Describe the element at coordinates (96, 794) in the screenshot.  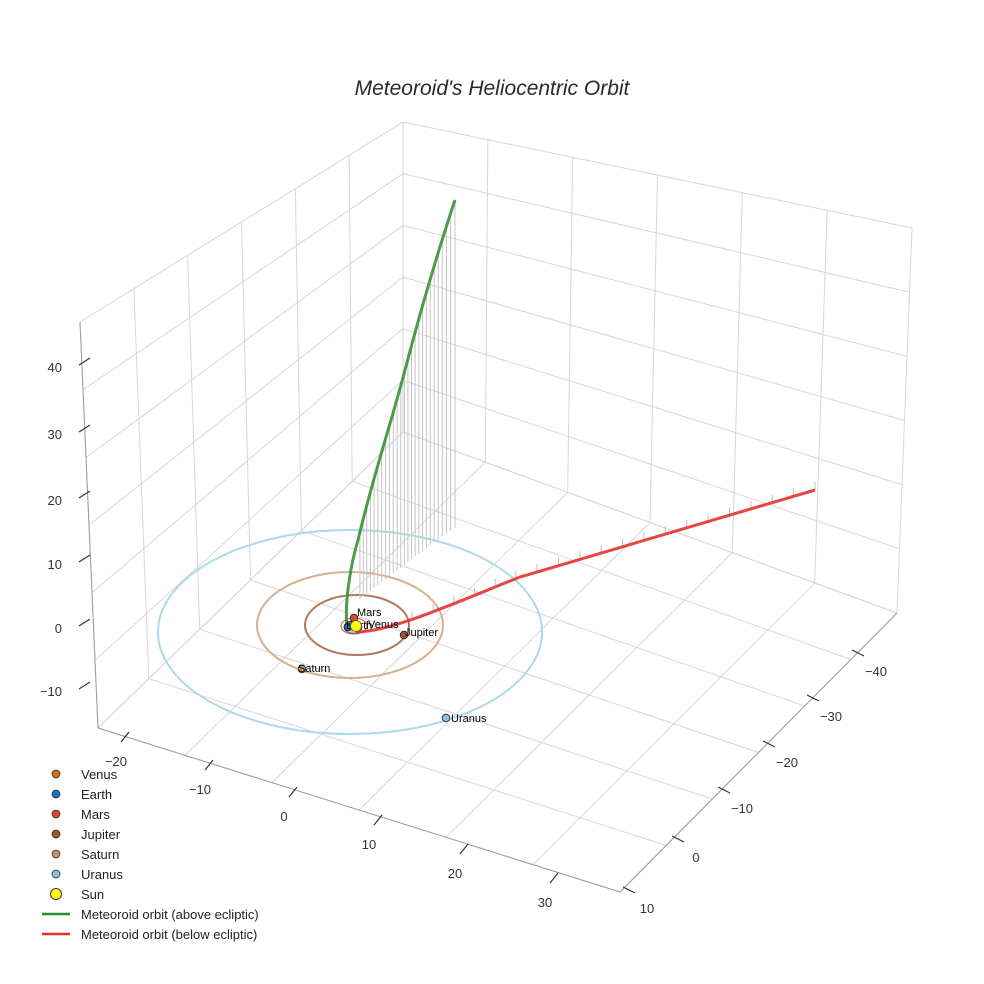
I see `legend-label: Earth` at that location.